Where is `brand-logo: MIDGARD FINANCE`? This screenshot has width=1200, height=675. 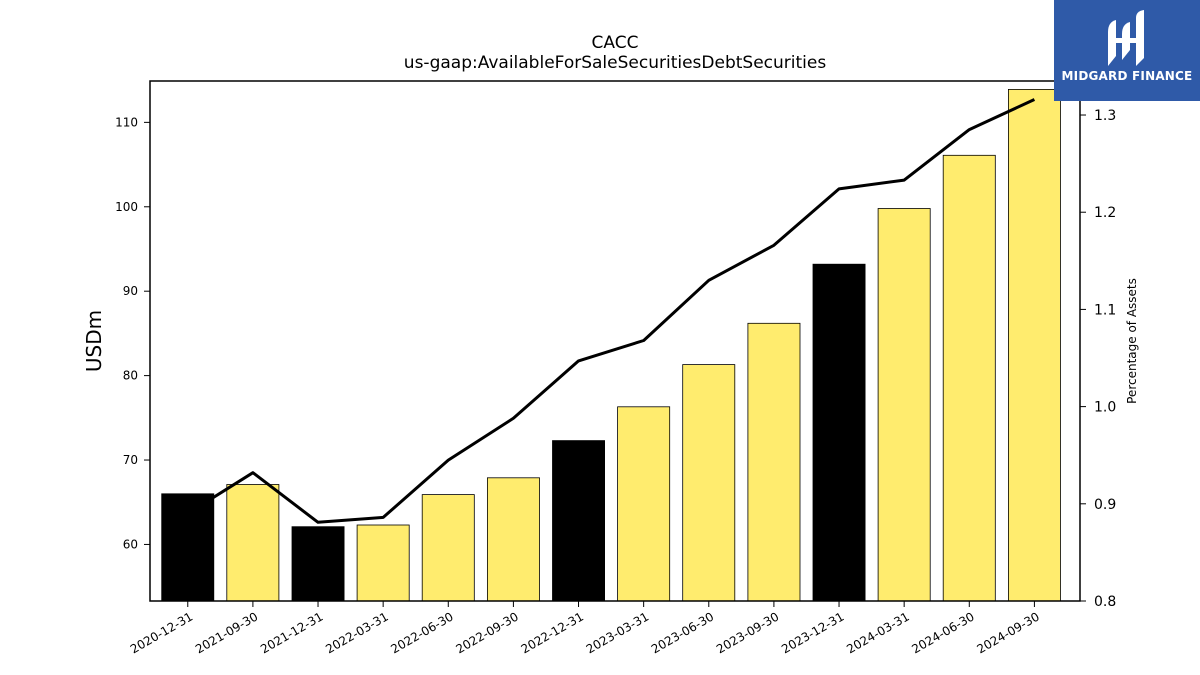
brand-logo: MIDGARD FINANCE is located at coordinates (1127, 50).